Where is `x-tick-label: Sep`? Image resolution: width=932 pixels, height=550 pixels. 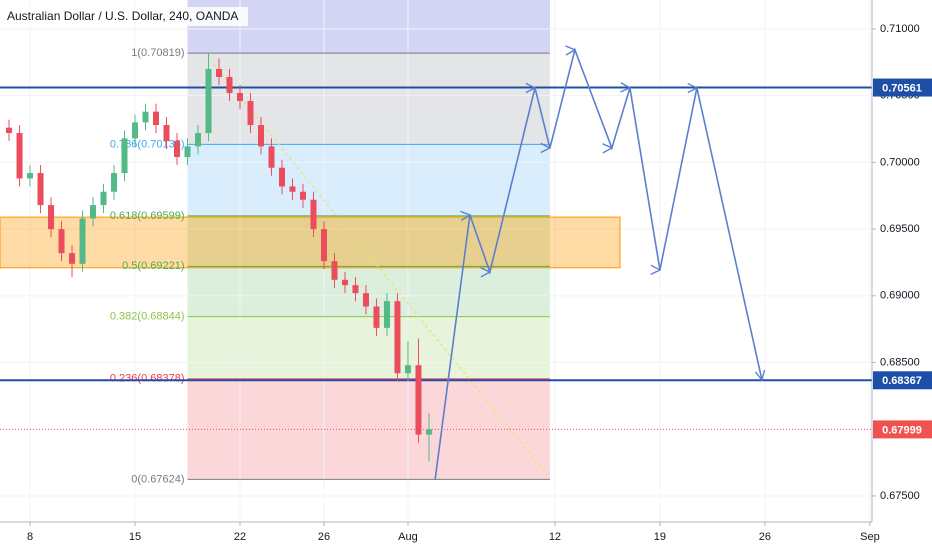
x-tick-label: Sep is located at coordinates (870, 537).